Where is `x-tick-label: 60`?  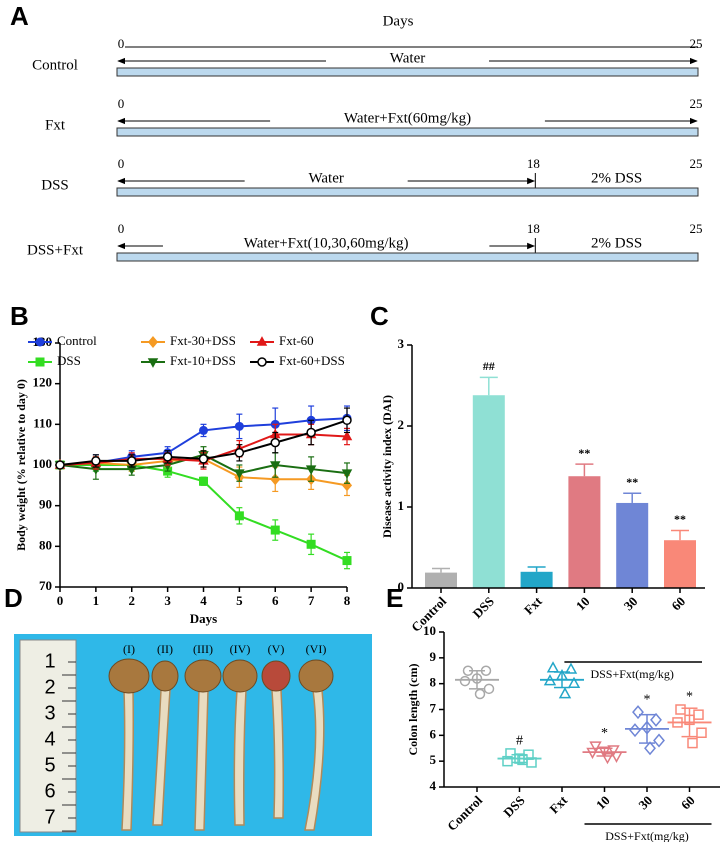
x-tick-label: 60 is located at coordinates (678, 604).